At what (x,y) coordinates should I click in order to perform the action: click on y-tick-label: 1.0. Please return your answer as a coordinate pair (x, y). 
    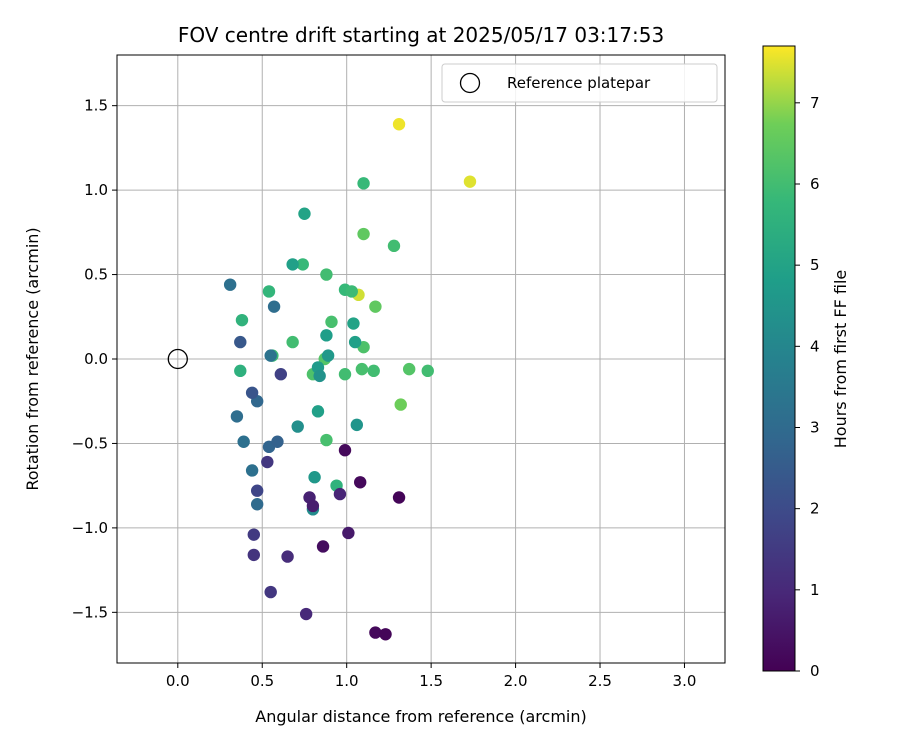
    Looking at the image, I should click on (96, 190).